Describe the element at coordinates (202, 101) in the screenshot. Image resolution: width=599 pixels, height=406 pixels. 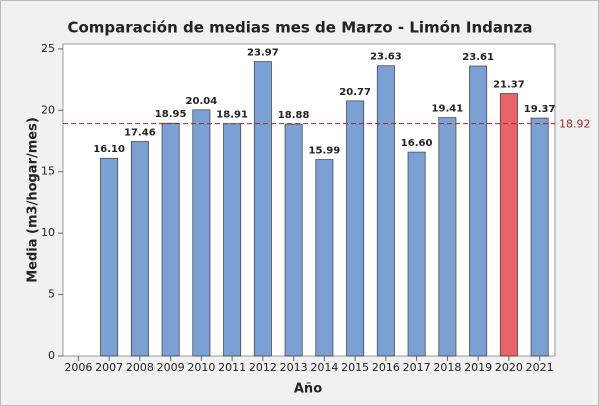
I see `value-label: 20.04` at that location.